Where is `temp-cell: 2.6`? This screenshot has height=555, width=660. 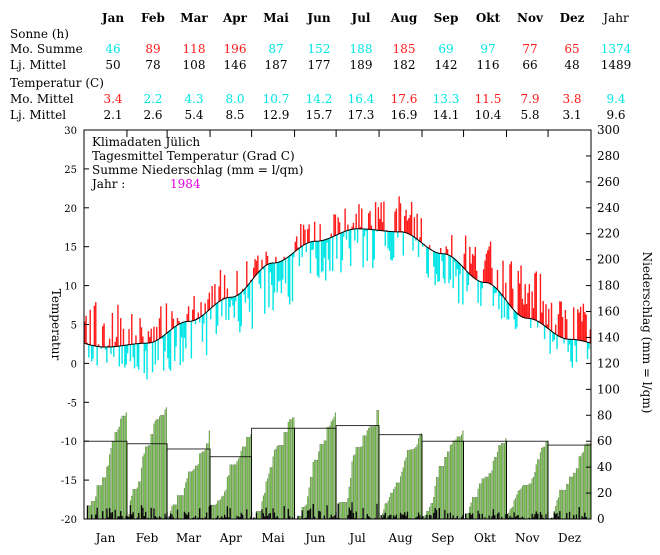
temp-cell: 2.6 is located at coordinates (152, 115).